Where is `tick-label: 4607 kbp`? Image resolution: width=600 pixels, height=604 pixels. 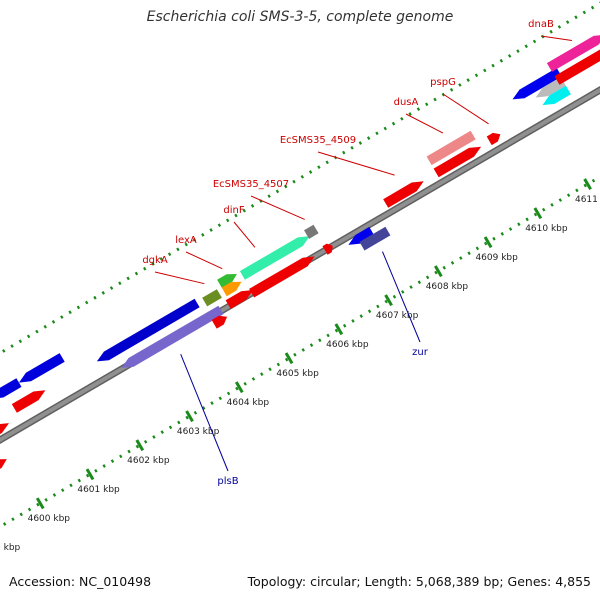 tick-label: 4607 kbp is located at coordinates (397, 316).